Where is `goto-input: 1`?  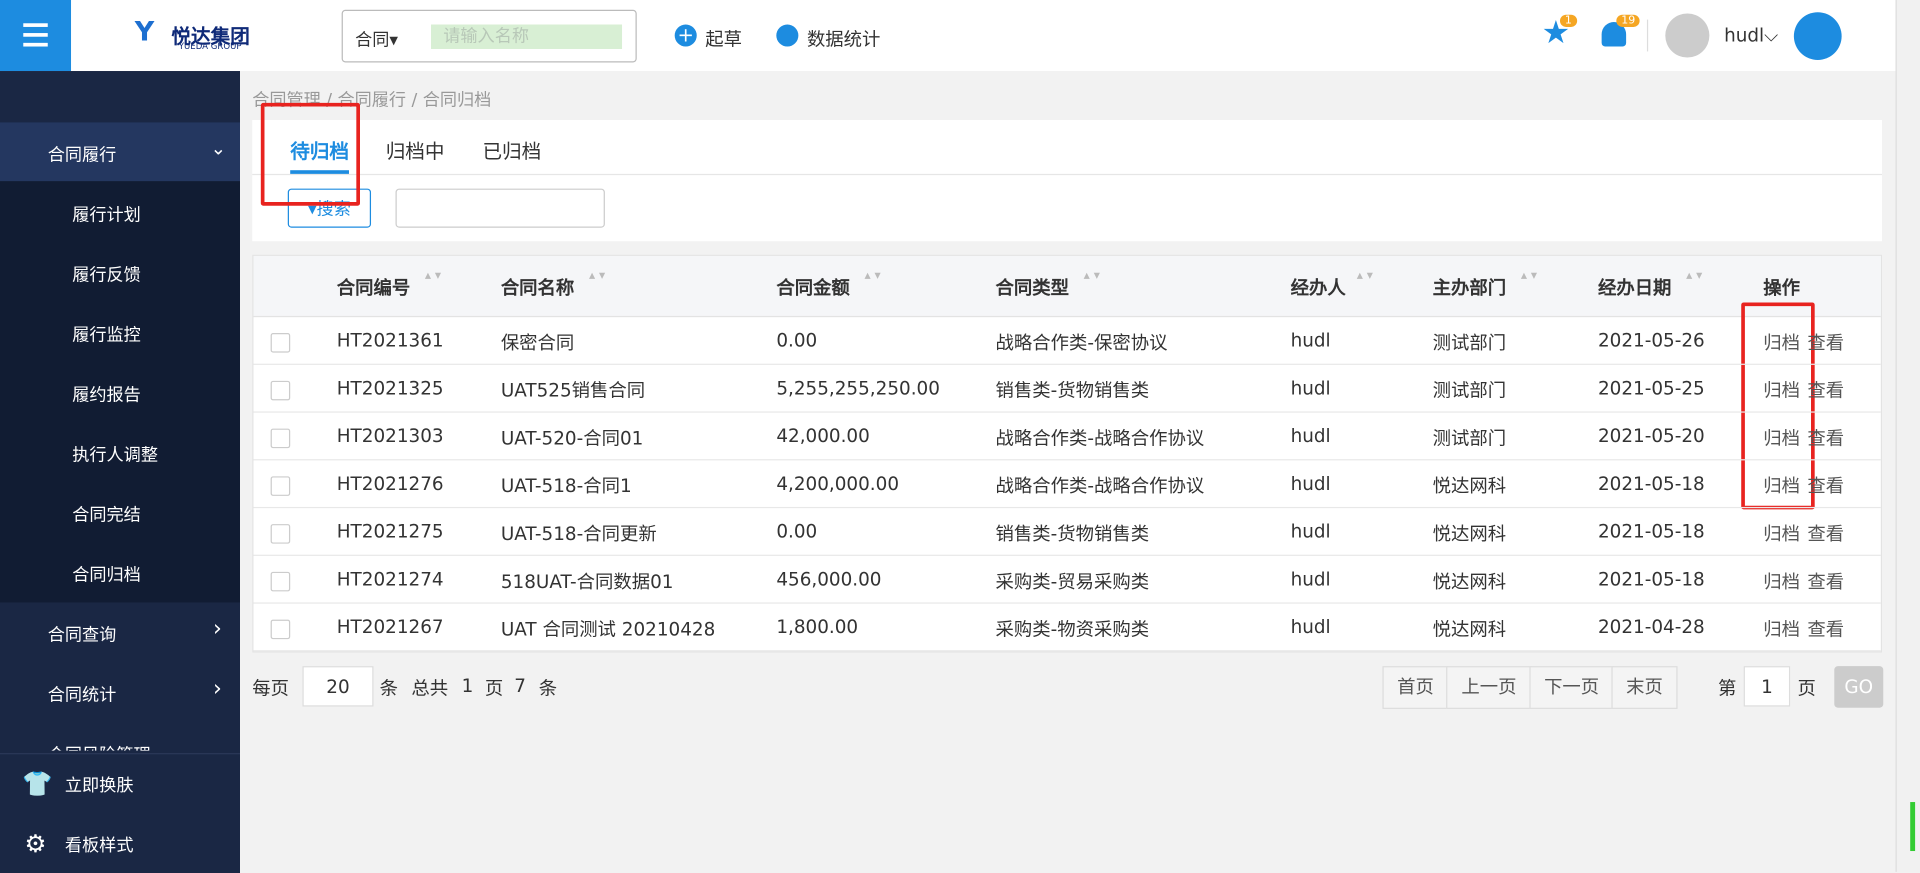 goto-input: 1 is located at coordinates (1767, 686).